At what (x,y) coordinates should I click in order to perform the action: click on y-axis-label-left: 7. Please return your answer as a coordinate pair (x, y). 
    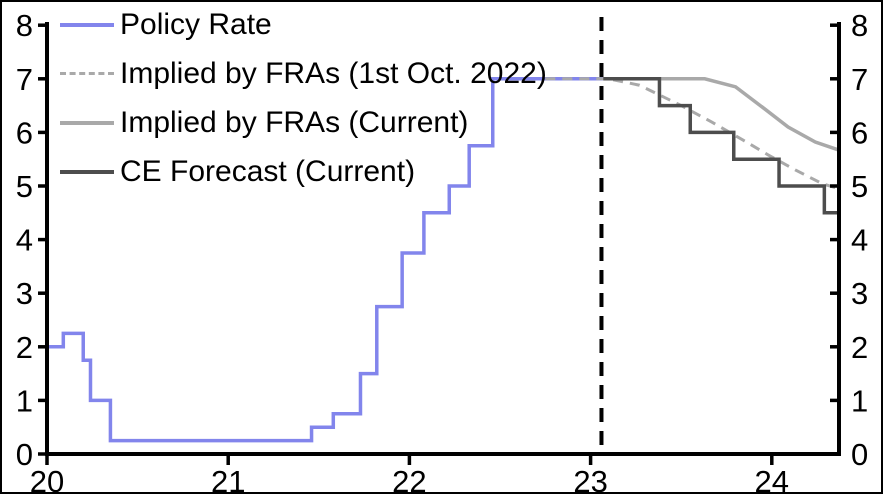
    Looking at the image, I should click on (24, 79).